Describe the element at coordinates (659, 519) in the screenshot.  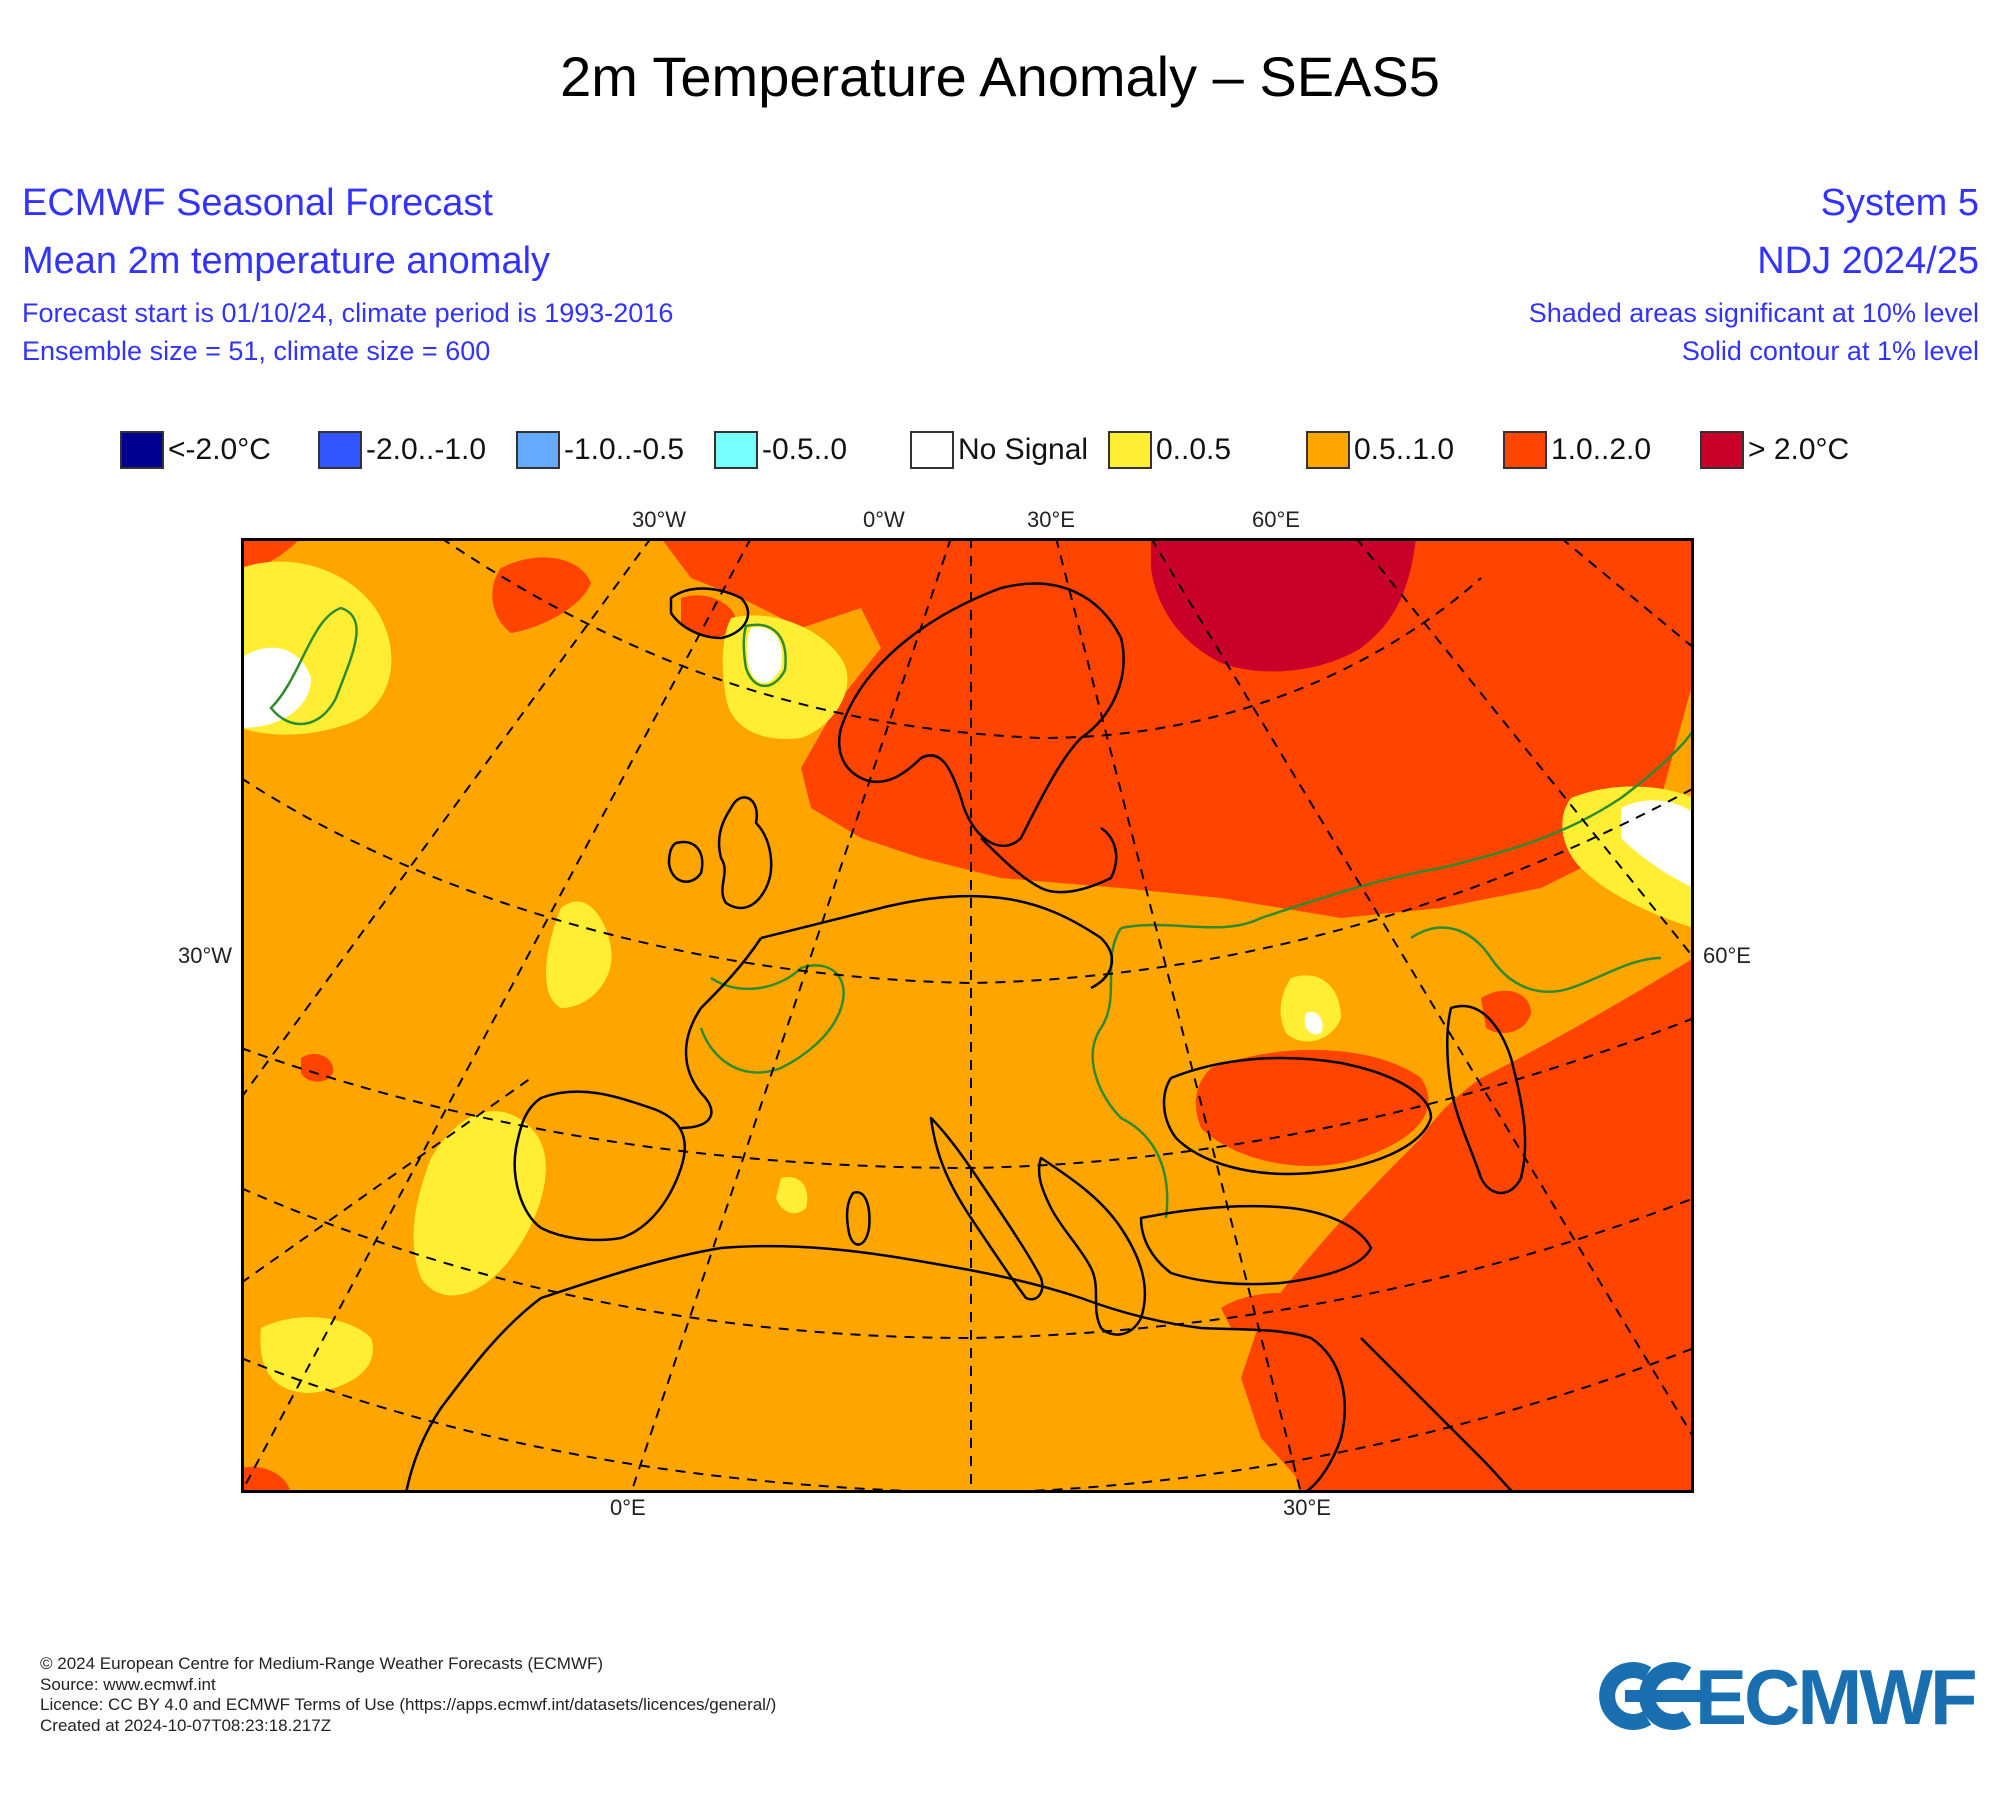
I see `map-label-top-30w: 30°W` at that location.